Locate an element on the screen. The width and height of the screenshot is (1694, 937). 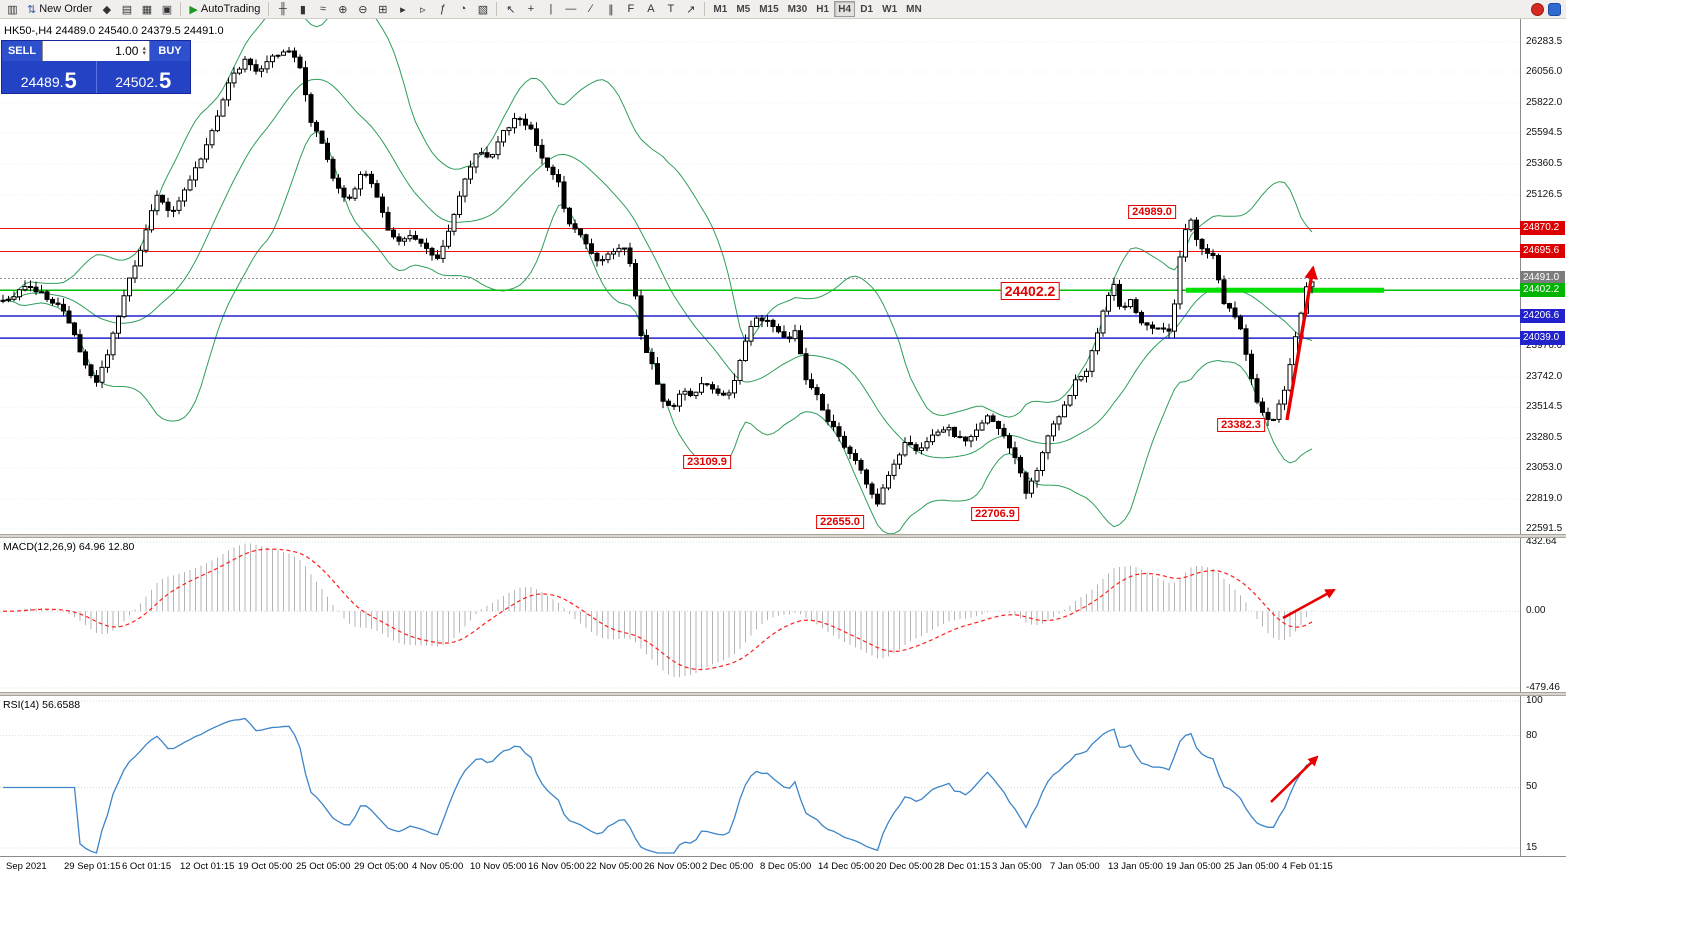
arrows-icon: ↗ is located at coordinates (690, 9).